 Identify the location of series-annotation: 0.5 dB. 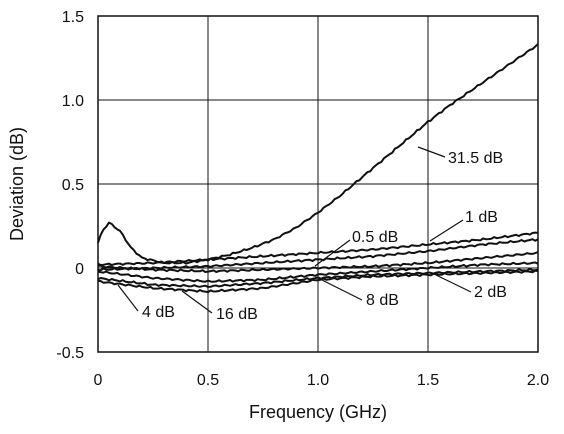
(375, 237).